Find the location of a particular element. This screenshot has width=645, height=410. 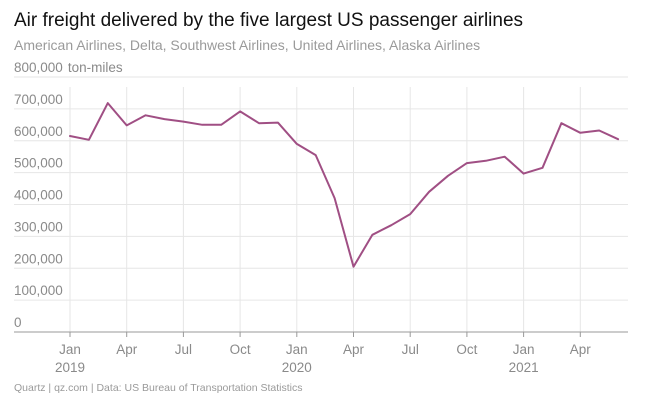

y-tick-label: 700,000 is located at coordinates (38, 99).